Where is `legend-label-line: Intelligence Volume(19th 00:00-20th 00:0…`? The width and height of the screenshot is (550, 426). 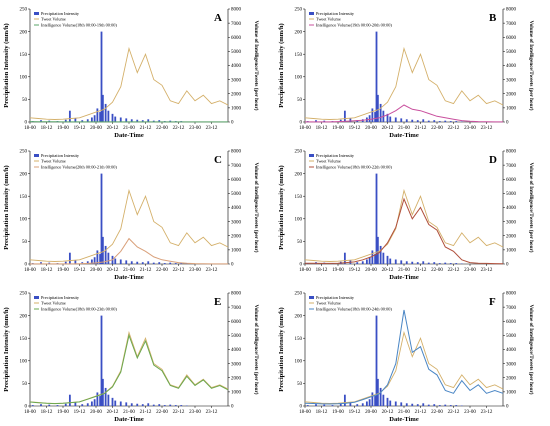
legend-label-line: Intelligence Volume(19th 00:00-20th 00:0… is located at coordinates (354, 25).